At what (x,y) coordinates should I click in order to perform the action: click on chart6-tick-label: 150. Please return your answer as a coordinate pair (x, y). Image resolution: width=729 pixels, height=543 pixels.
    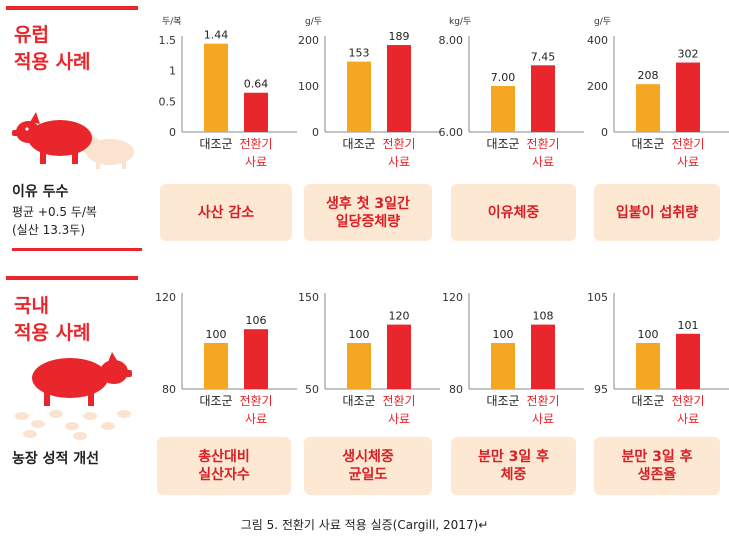
    Looking at the image, I should click on (308, 297).